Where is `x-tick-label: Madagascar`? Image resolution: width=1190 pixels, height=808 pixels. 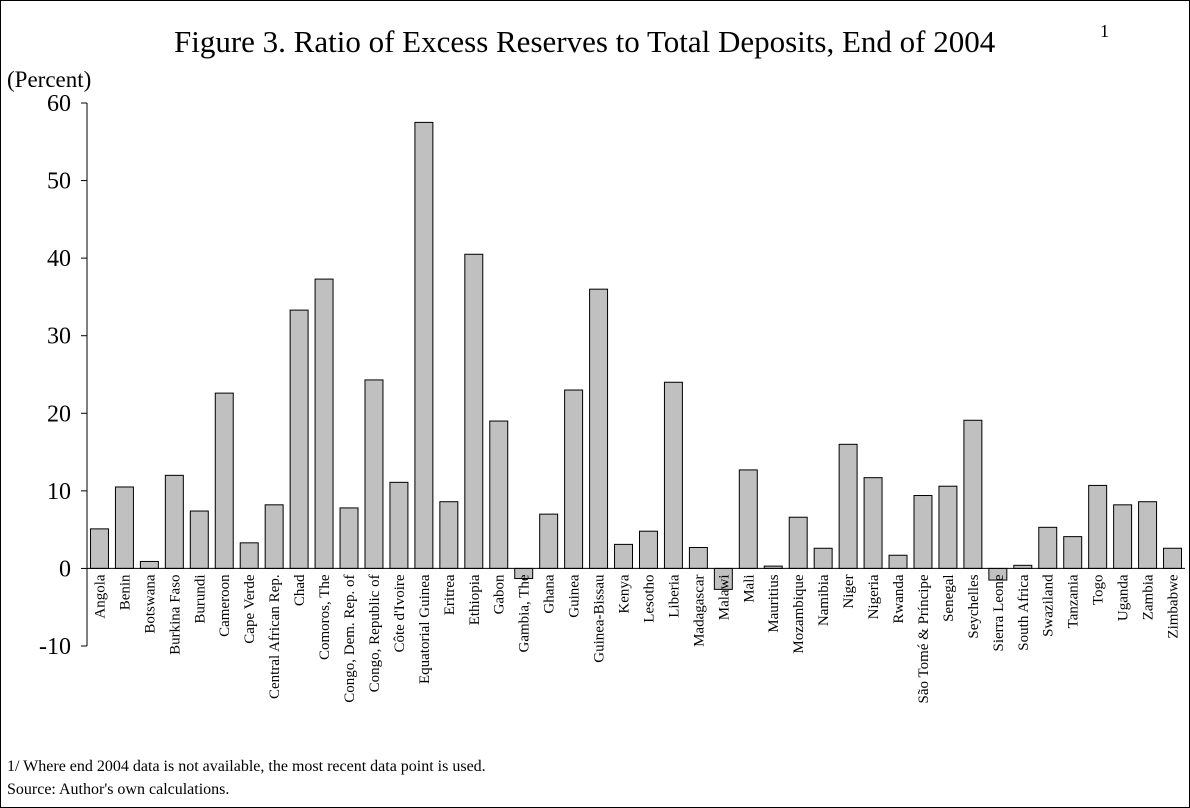
x-tick-label: Madagascar is located at coordinates (699, 610).